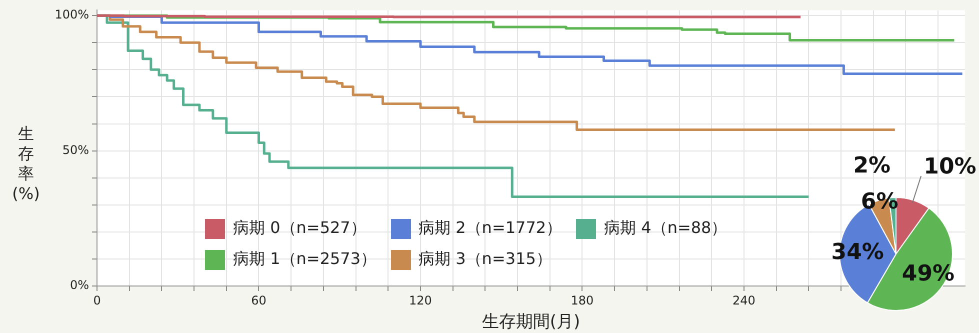 The image size is (979, 333). What do you see at coordinates (872, 165) in the screenshot?
I see `data-label: 2%` at bounding box center [872, 165].